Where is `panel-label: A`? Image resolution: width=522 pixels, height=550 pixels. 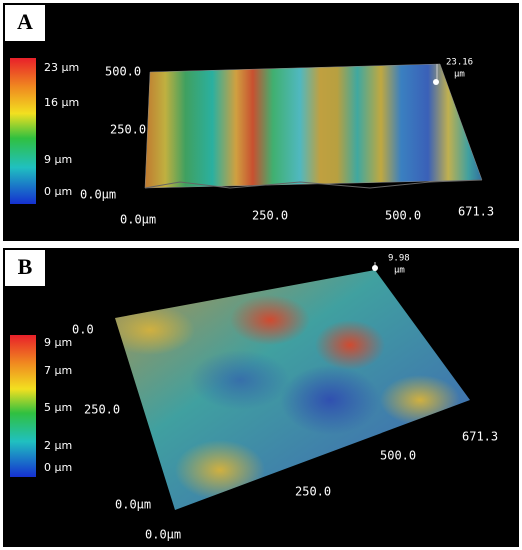
panel-label: A is located at coordinates (25, 21).